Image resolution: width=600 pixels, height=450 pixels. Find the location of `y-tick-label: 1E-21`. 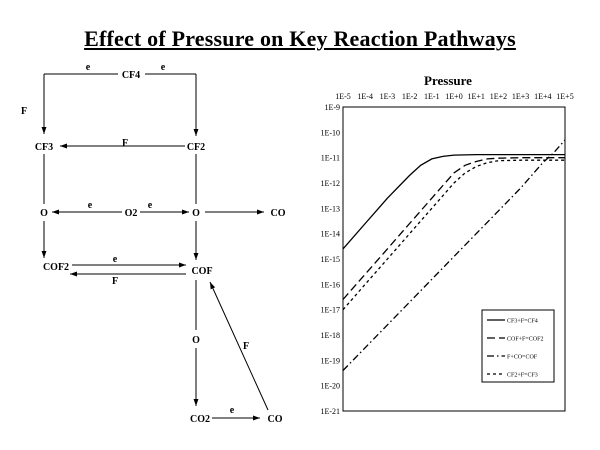

y-tick-label: 1E-21 is located at coordinates (330, 411).